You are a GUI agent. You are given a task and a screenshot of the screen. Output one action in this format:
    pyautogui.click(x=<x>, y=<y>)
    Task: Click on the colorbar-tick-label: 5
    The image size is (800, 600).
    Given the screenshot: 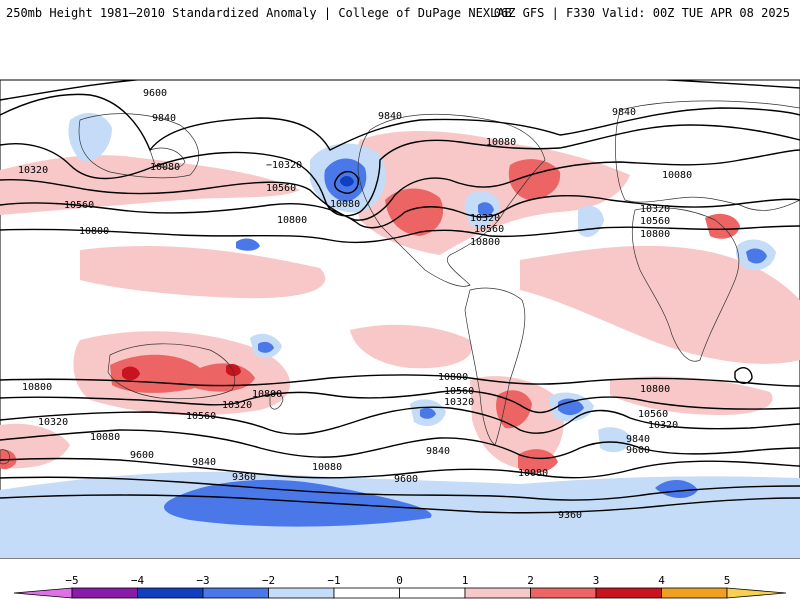 What is the action you would take?
    pyautogui.click(x=727, y=580)
    